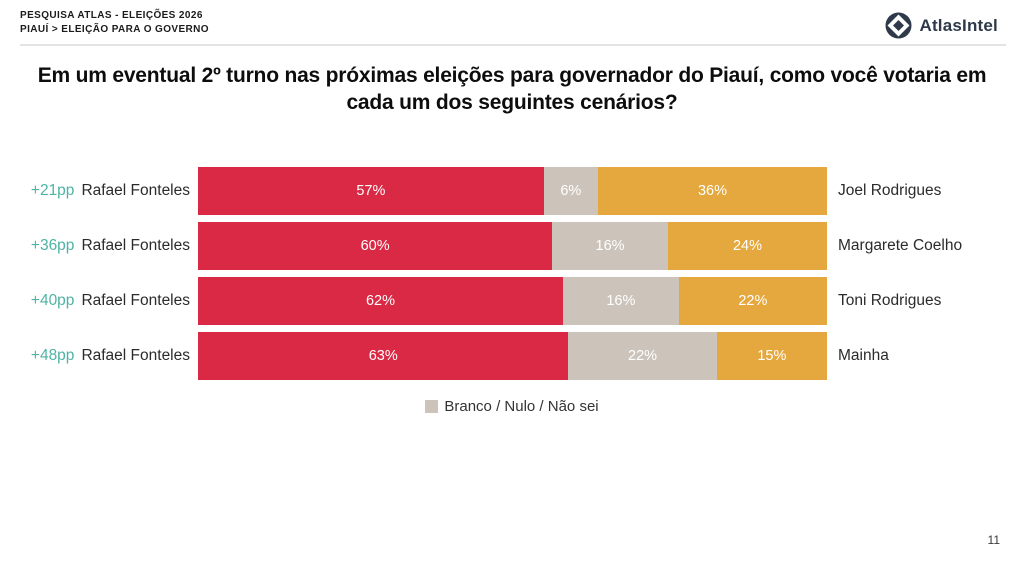 This screenshot has height=576, width=1024. I want to click on bar-segment: 15%, so click(771, 356).